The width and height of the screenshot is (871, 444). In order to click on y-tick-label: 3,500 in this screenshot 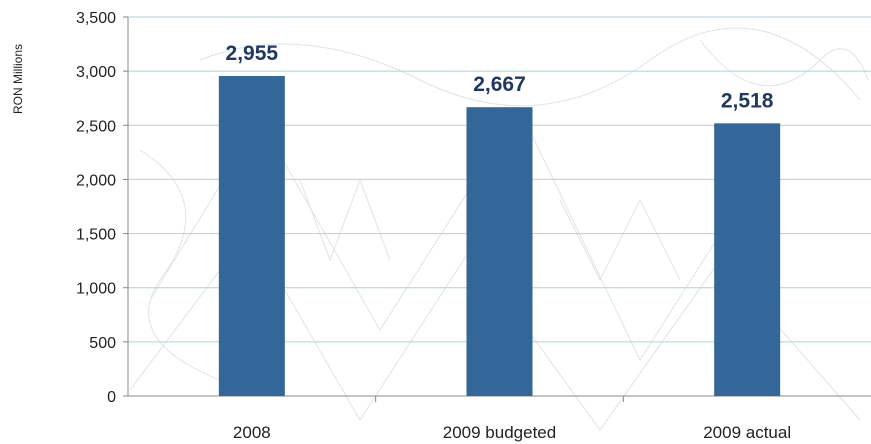, I will do `click(96, 18)`.